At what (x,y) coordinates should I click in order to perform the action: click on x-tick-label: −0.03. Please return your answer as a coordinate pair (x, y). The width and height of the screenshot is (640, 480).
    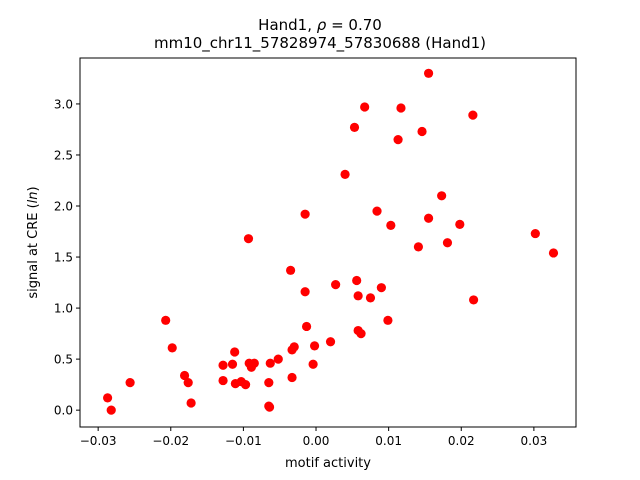
    Looking at the image, I should click on (98, 441).